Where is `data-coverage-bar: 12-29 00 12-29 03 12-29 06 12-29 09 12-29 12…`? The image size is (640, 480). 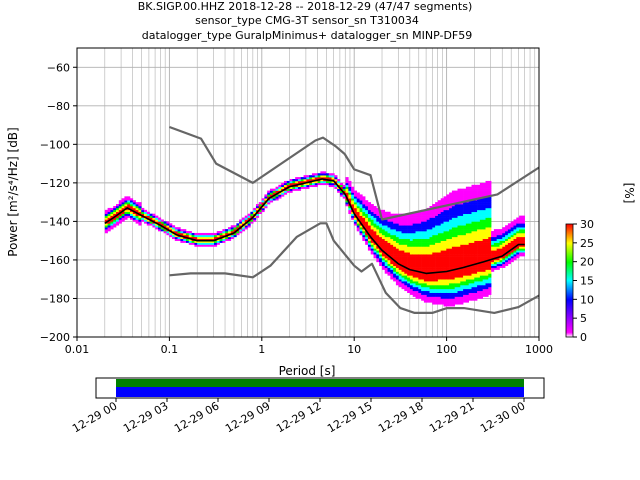 data-coverage-bar: 12-29 00 12-29 03 12-29 06 12-29 09 12-29 12… is located at coordinates (307, 406).